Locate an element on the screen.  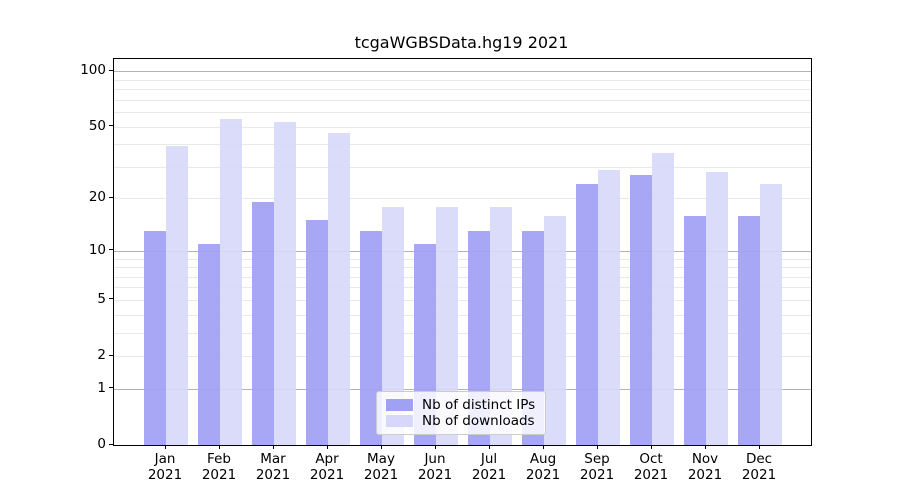
bar-nb-of-distinct-ips-Oct is located at coordinates (641, 310).